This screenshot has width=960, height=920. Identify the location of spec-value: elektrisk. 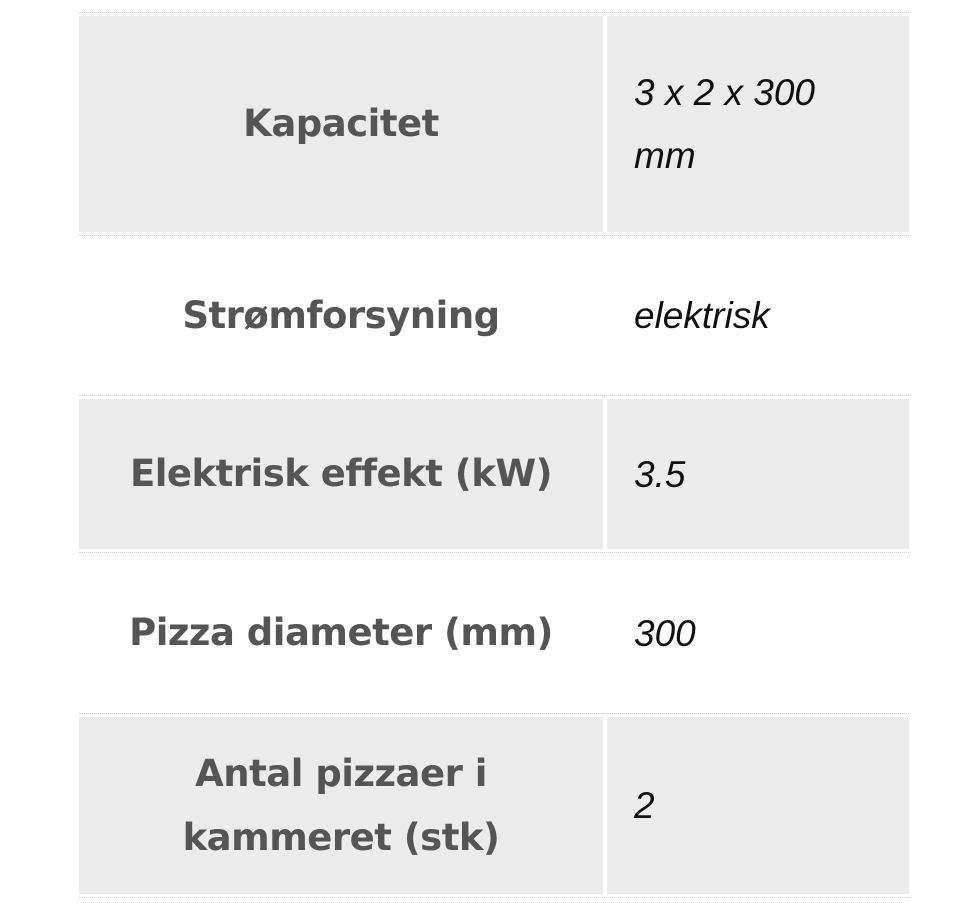
(702, 315).